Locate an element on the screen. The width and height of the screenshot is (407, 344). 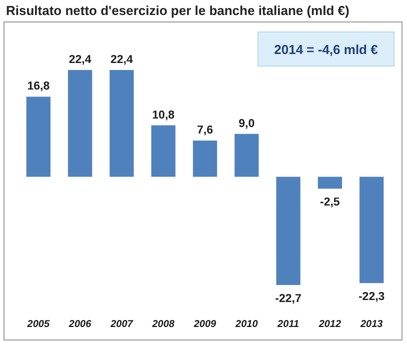
data-label: 10,8 is located at coordinates (164, 115).